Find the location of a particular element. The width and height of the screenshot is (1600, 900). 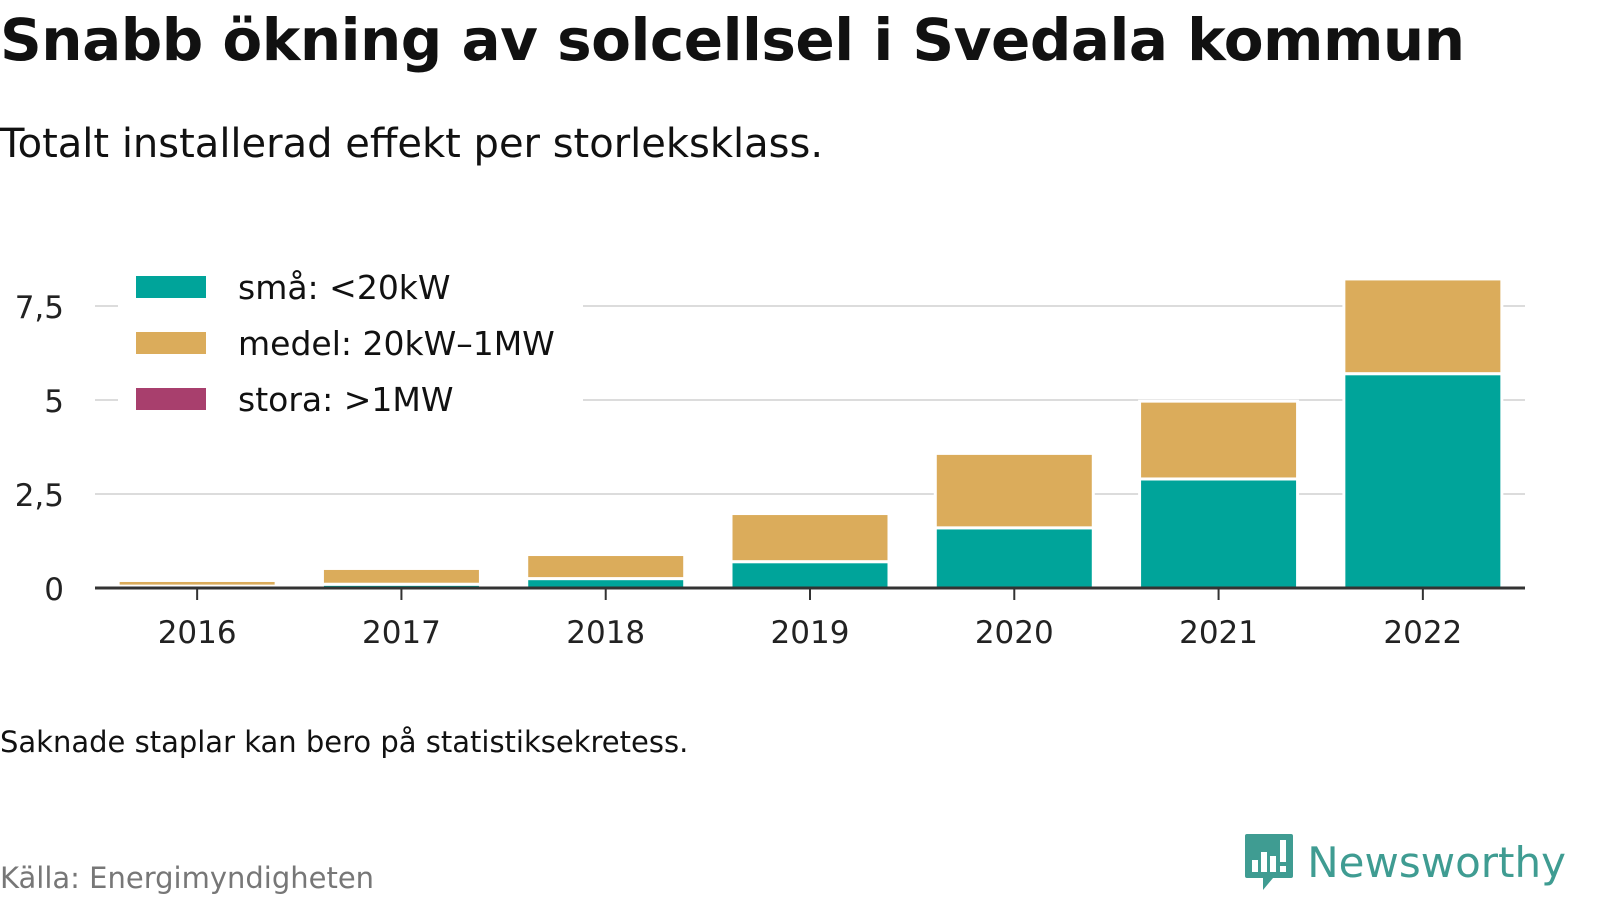

newsworthy-logo-icon is located at coordinates (1269, 862).